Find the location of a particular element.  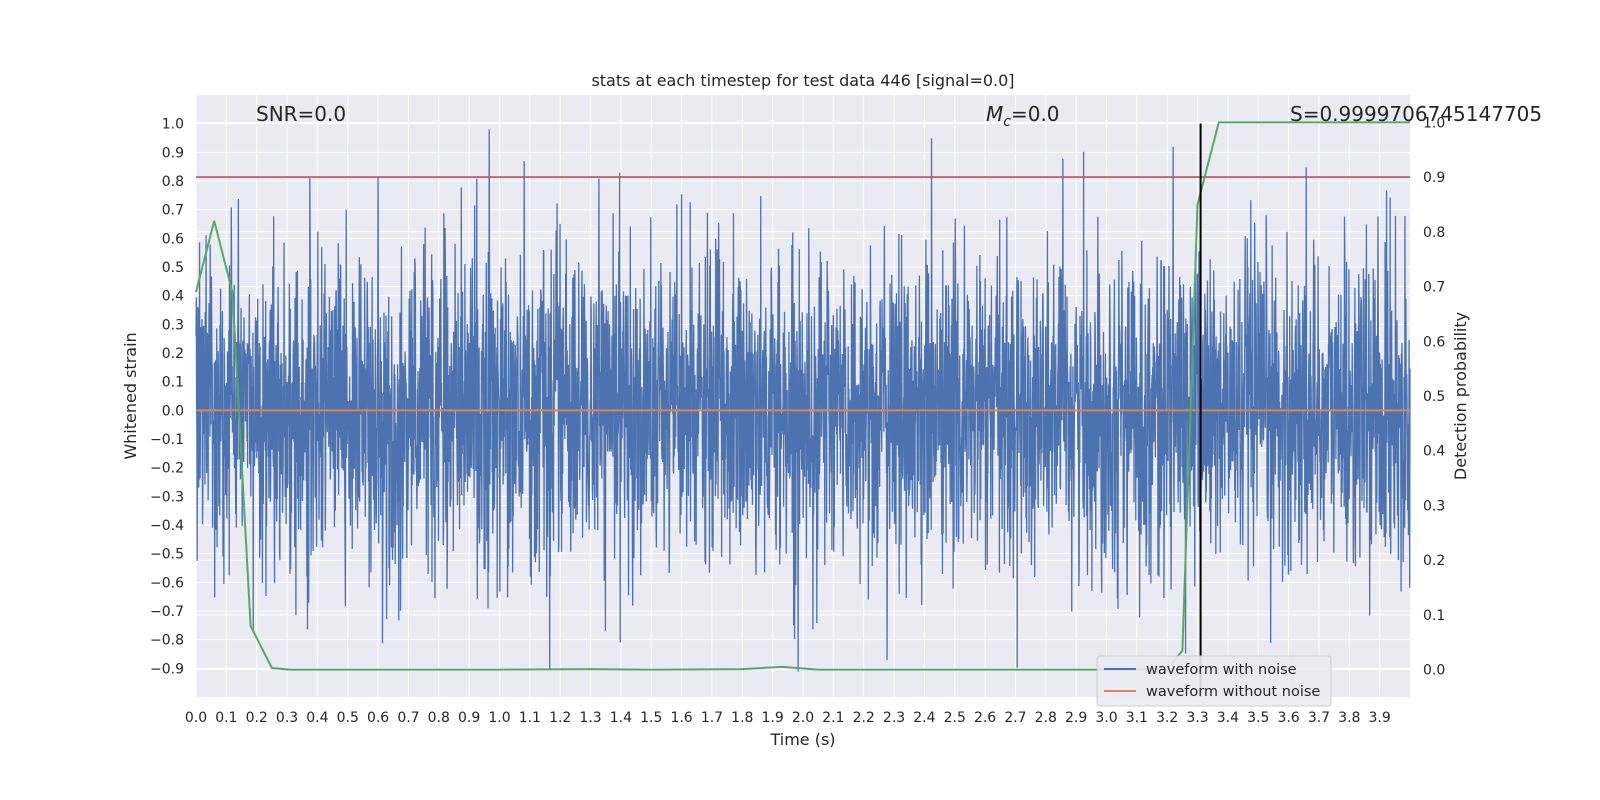

y-tick-label: −0.5 is located at coordinates (167, 555).